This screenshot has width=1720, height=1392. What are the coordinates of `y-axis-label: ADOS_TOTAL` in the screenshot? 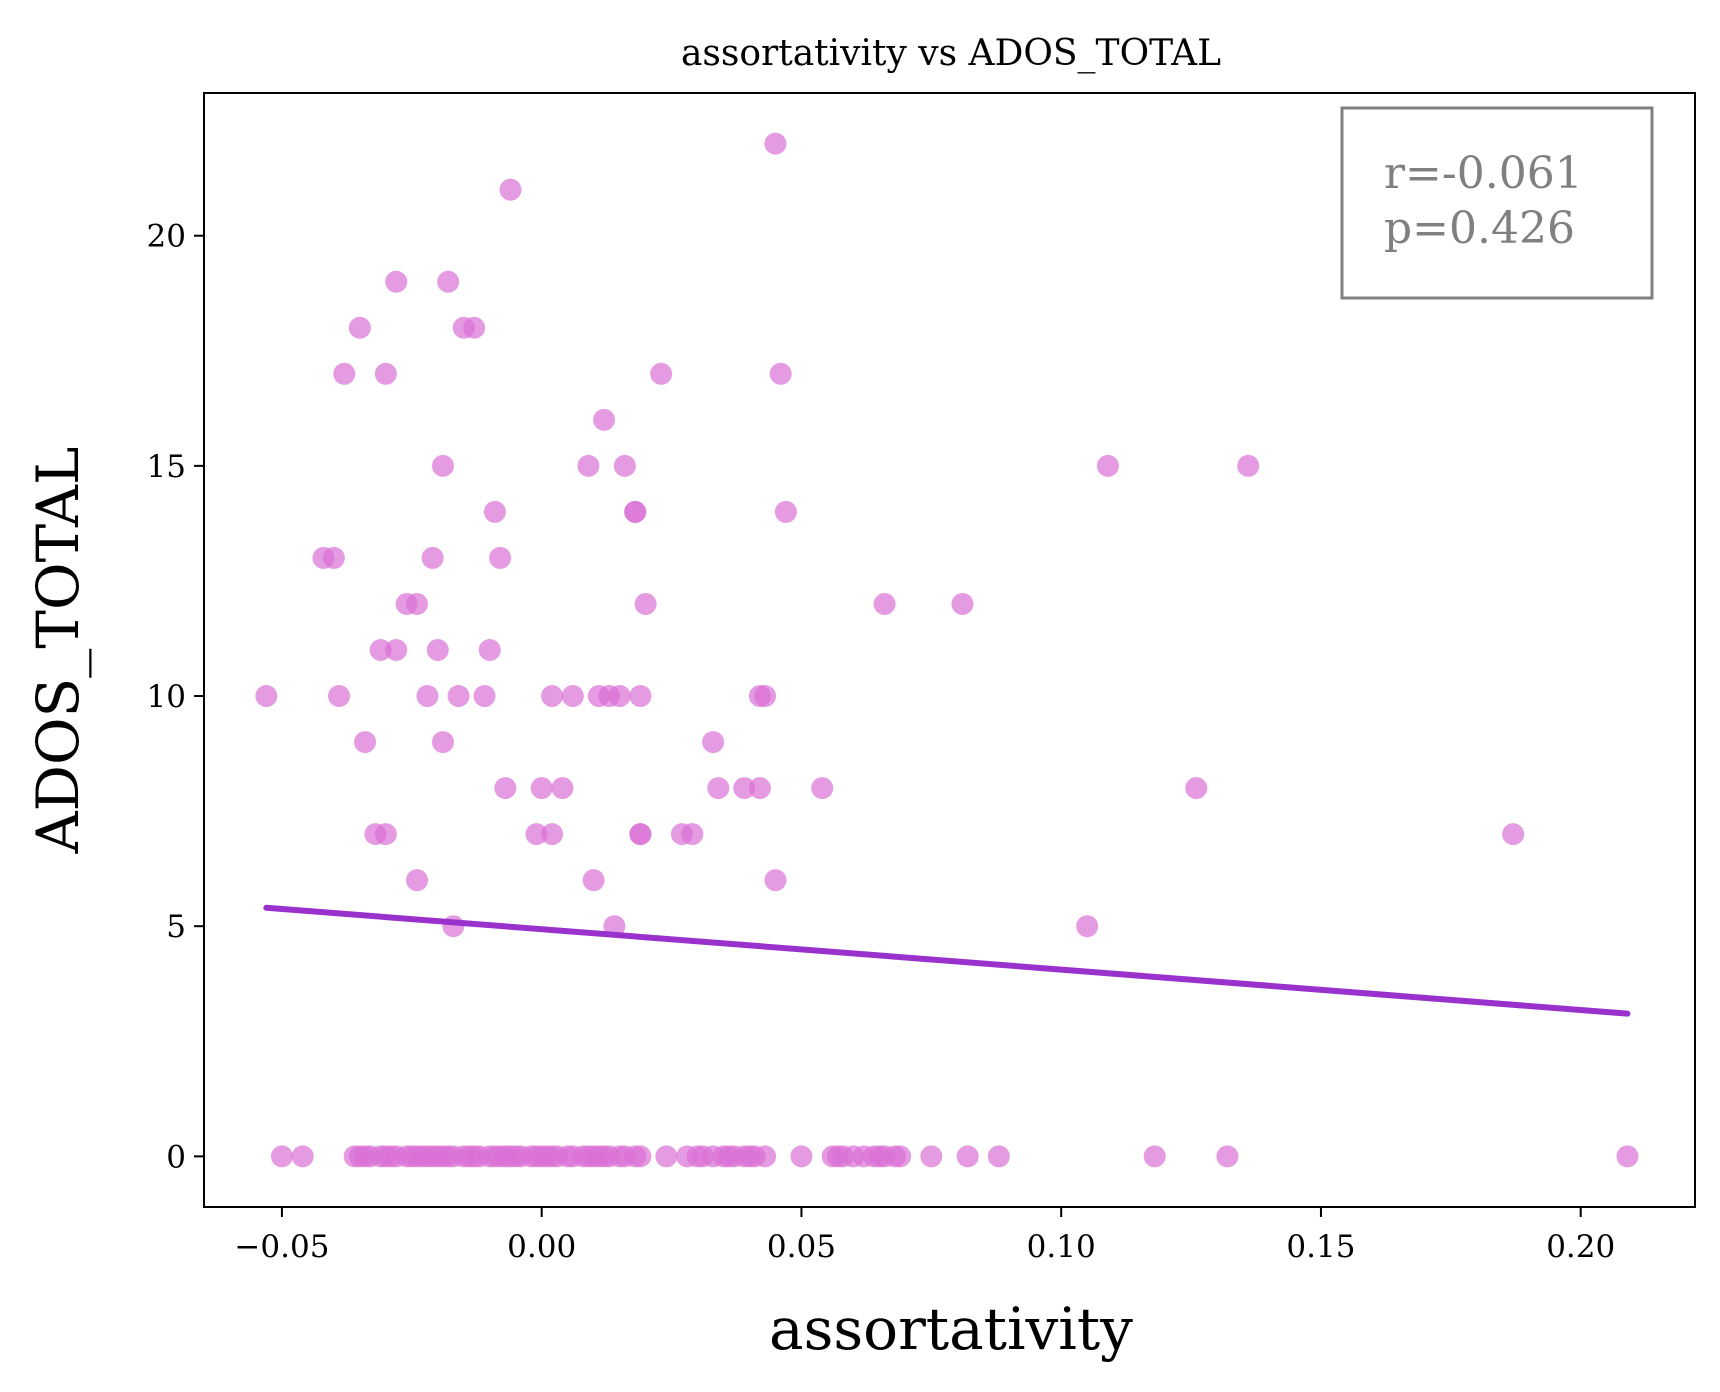 It's located at (58, 651).